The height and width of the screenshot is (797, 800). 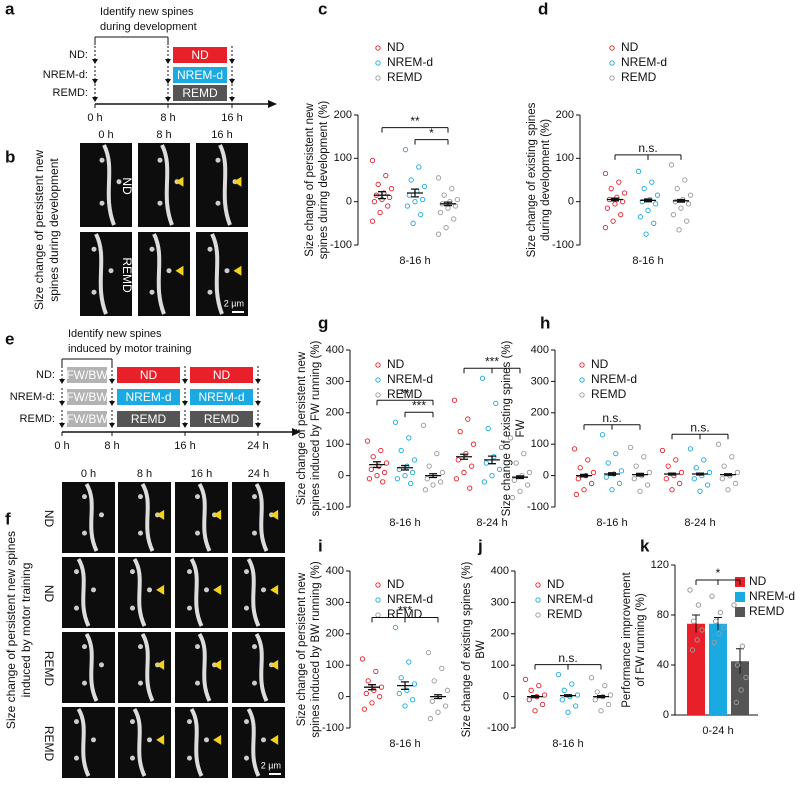 What do you see at coordinates (663, 615) in the screenshot?
I see `y-tick-label: 80` at bounding box center [663, 615].